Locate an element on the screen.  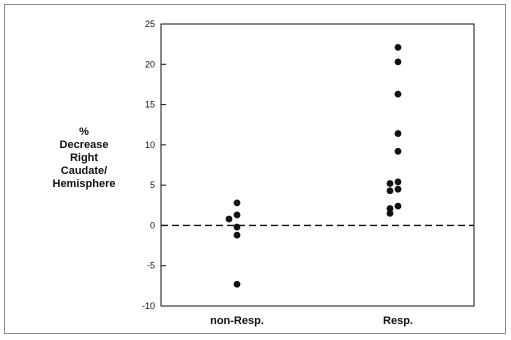
y-tick-label: -5 is located at coordinates (151, 266).